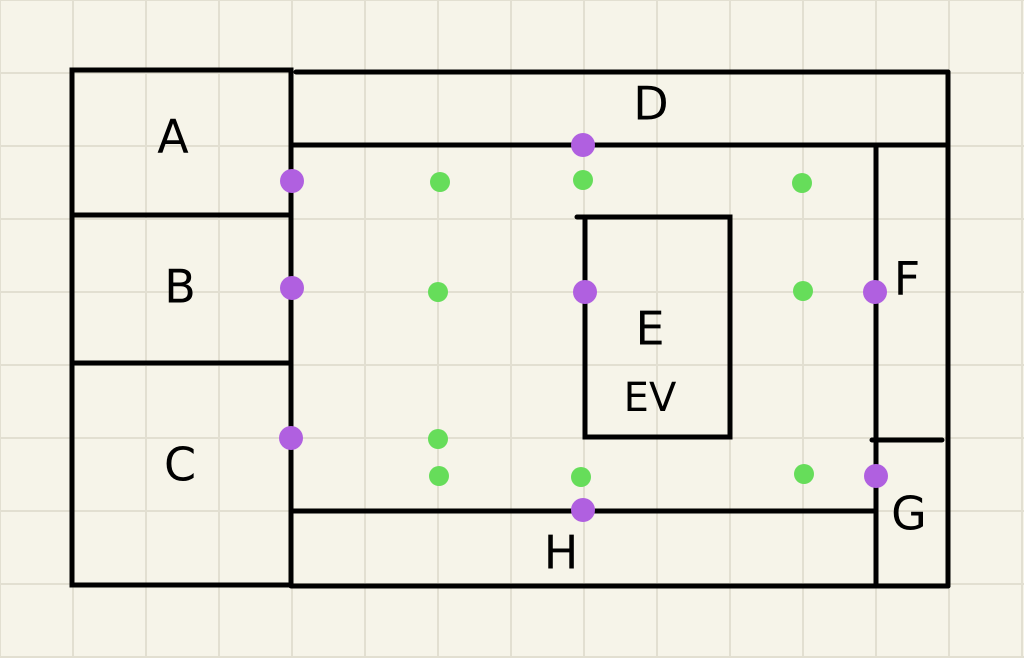  I want to click on label-g: G, so click(909, 514).